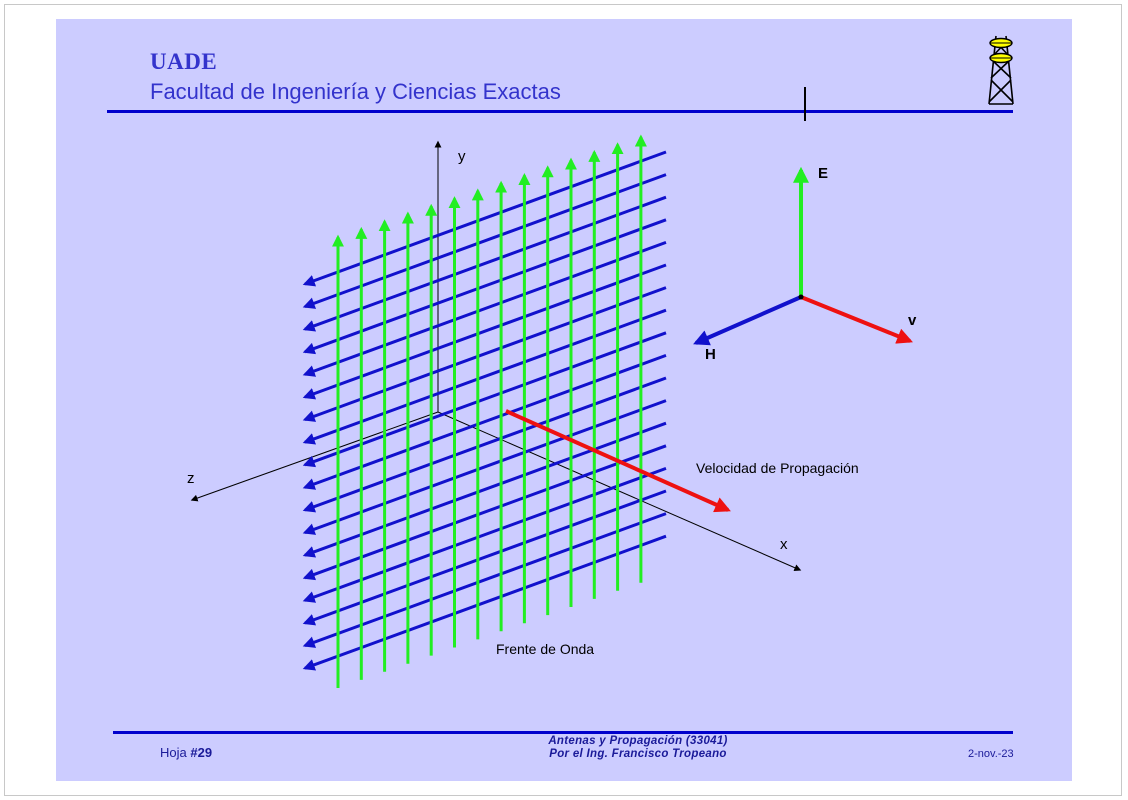 The height and width of the screenshot is (800, 1128). Describe the element at coordinates (801, 297) in the screenshot. I see `triad-origin` at that location.